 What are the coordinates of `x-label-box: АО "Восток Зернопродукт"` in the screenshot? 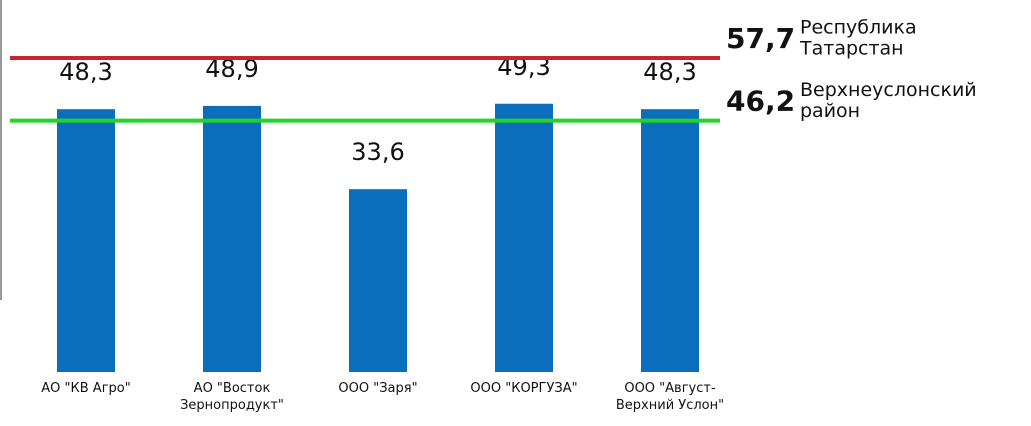 It's located at (232, 397).